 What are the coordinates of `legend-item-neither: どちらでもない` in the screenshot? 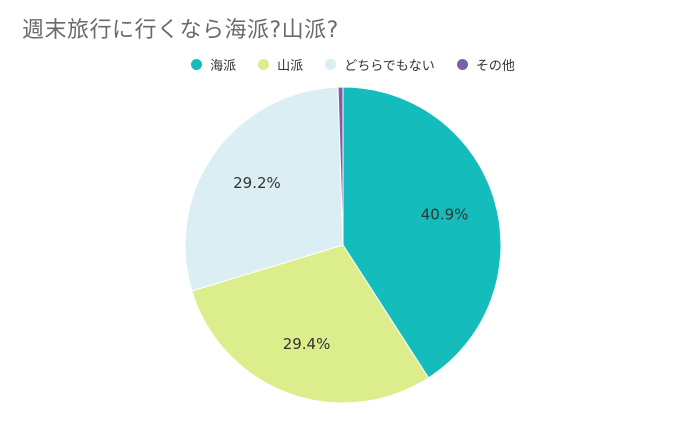 It's located at (380, 64).